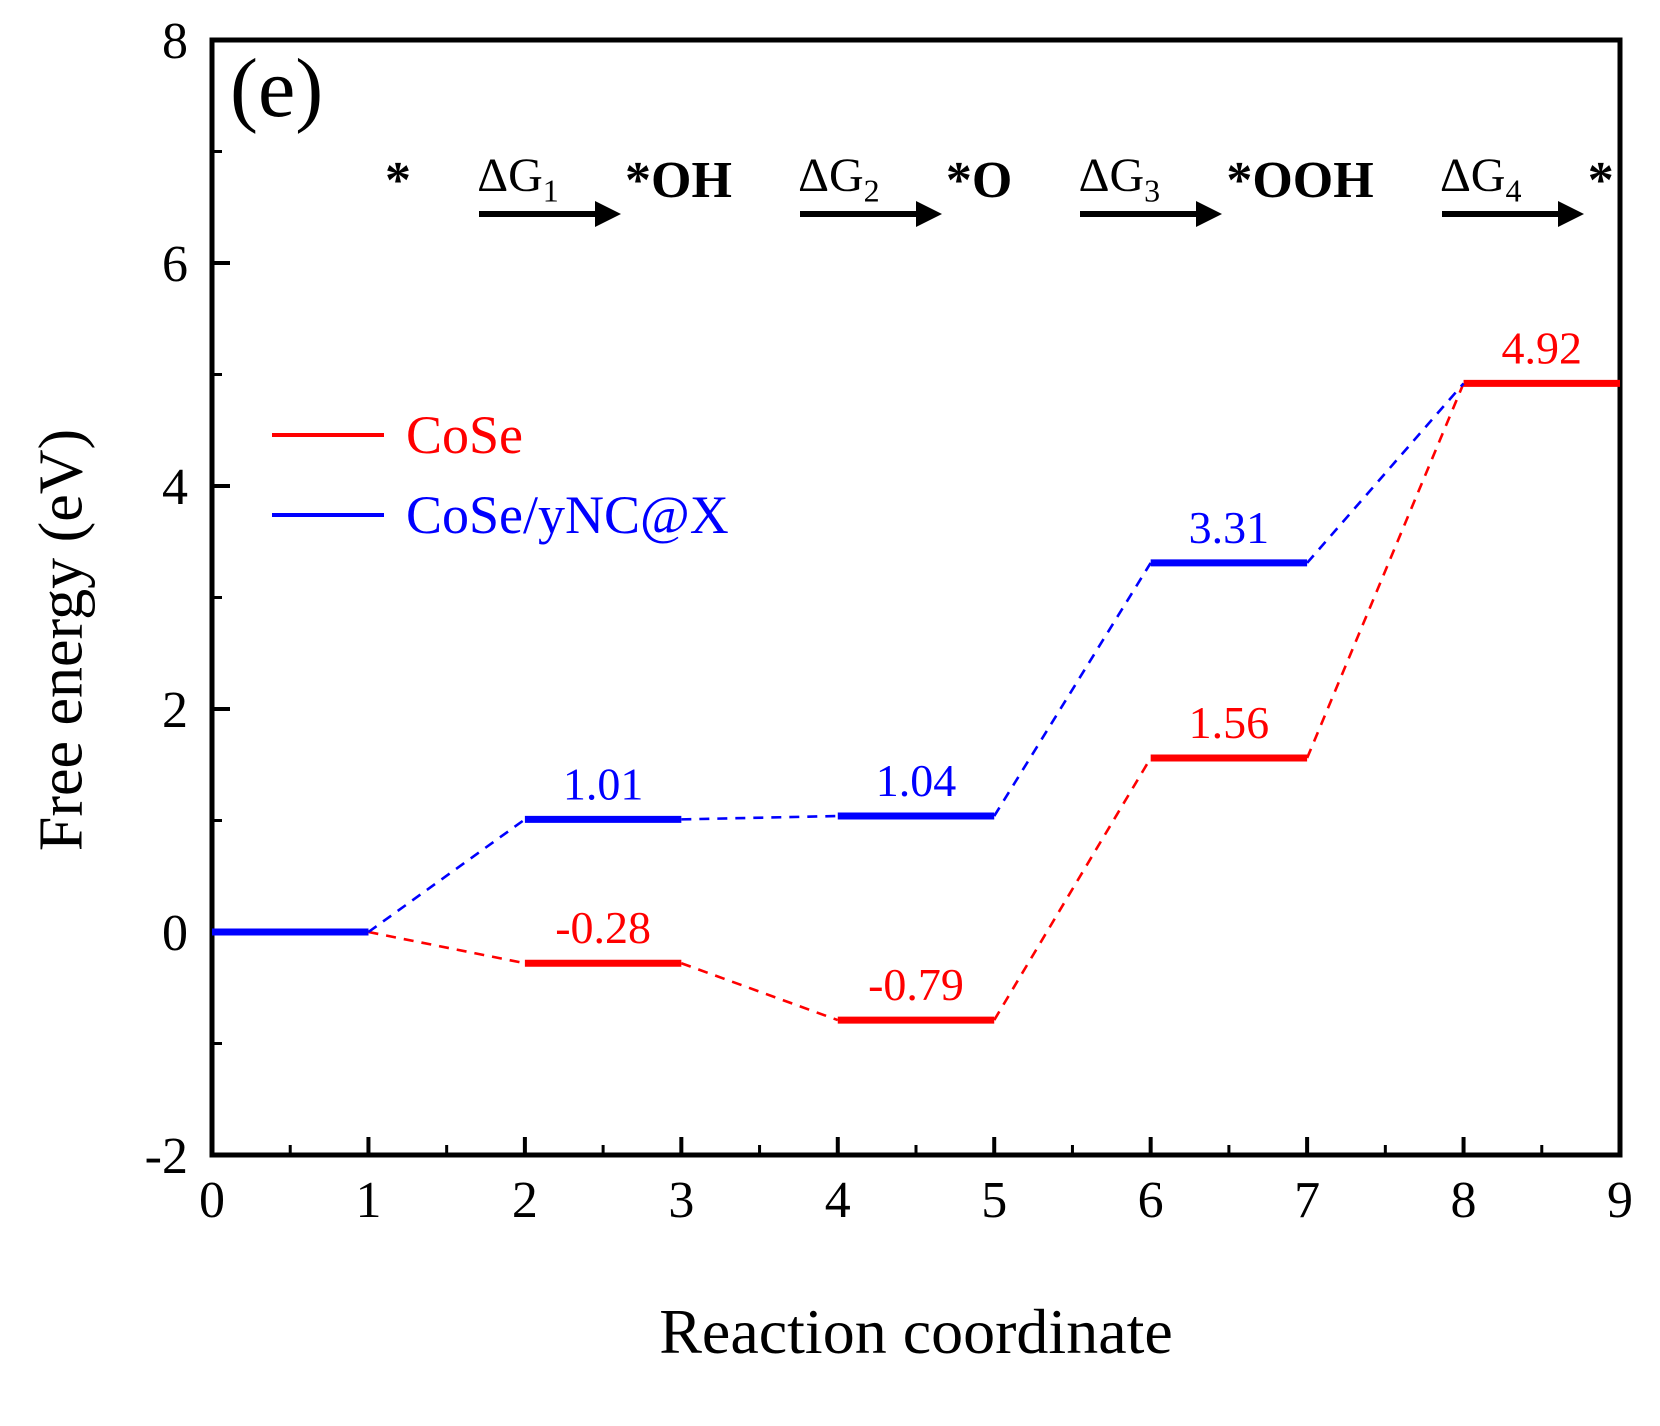 Image resolution: width=1660 pixels, height=1426 pixels. Describe the element at coordinates (525, 1200) in the screenshot. I see `x-tick-label: 2` at that location.